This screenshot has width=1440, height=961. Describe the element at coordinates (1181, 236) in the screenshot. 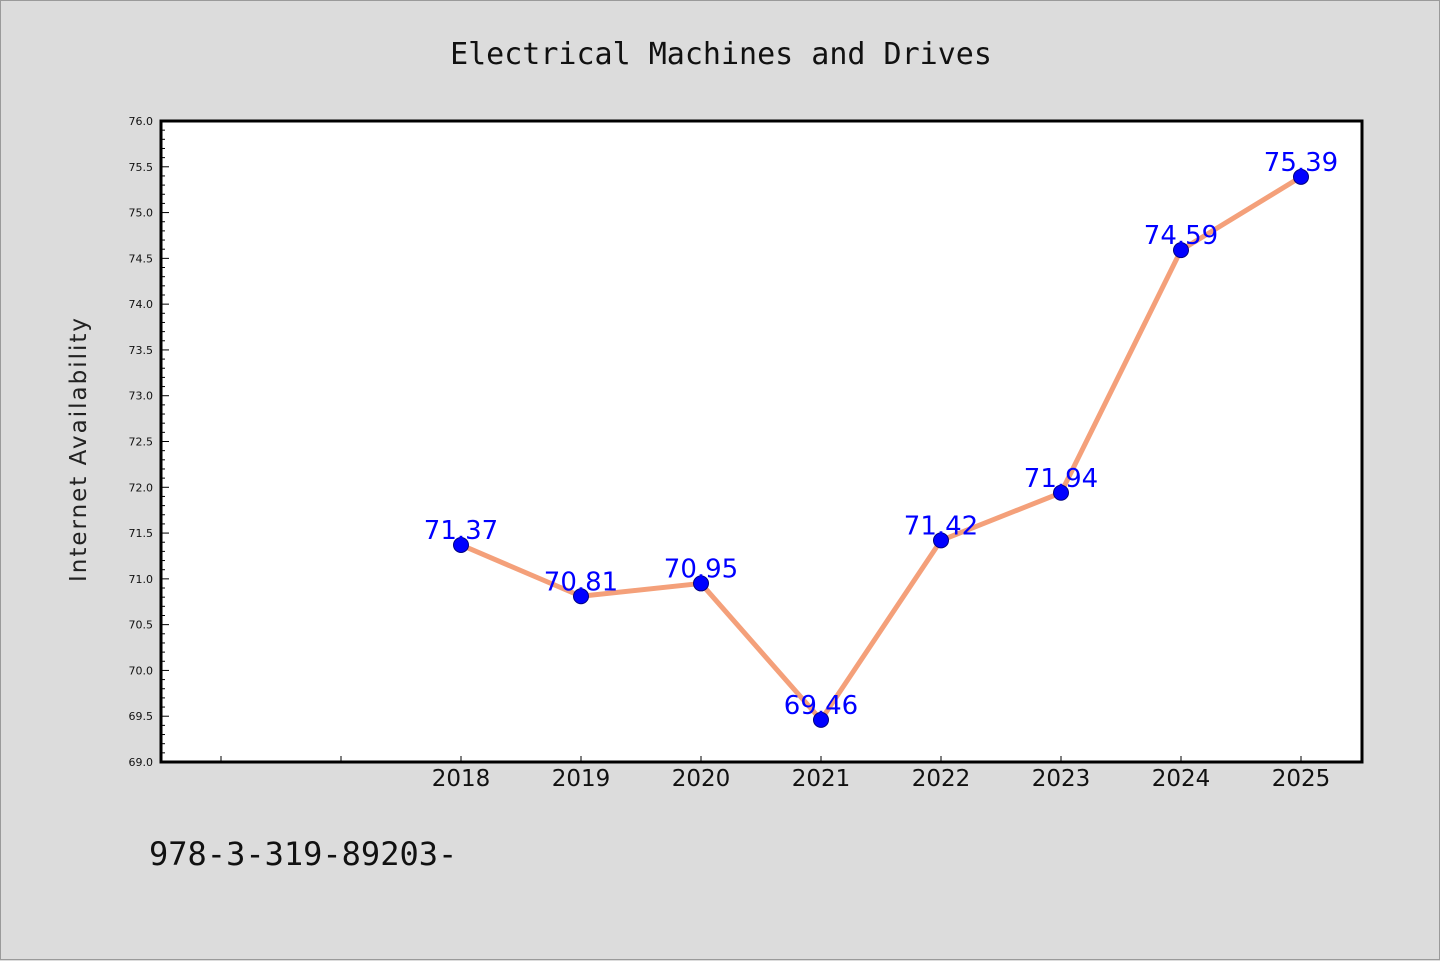

I see `data-label: 74.59` at that location.